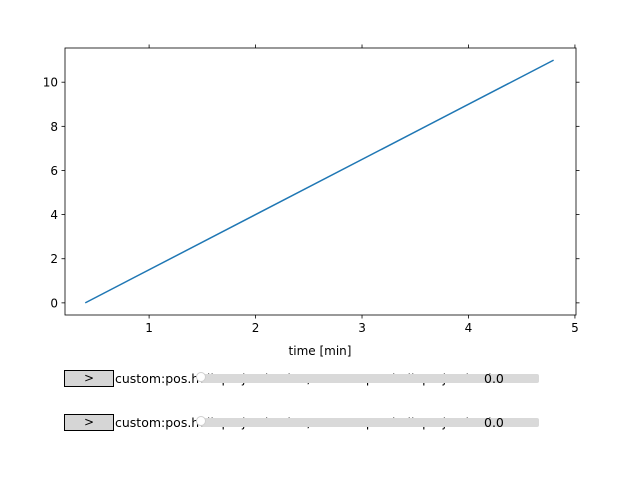 The height and width of the screenshot is (480, 640). I want to click on y-tick-label: 0, so click(54, 303).